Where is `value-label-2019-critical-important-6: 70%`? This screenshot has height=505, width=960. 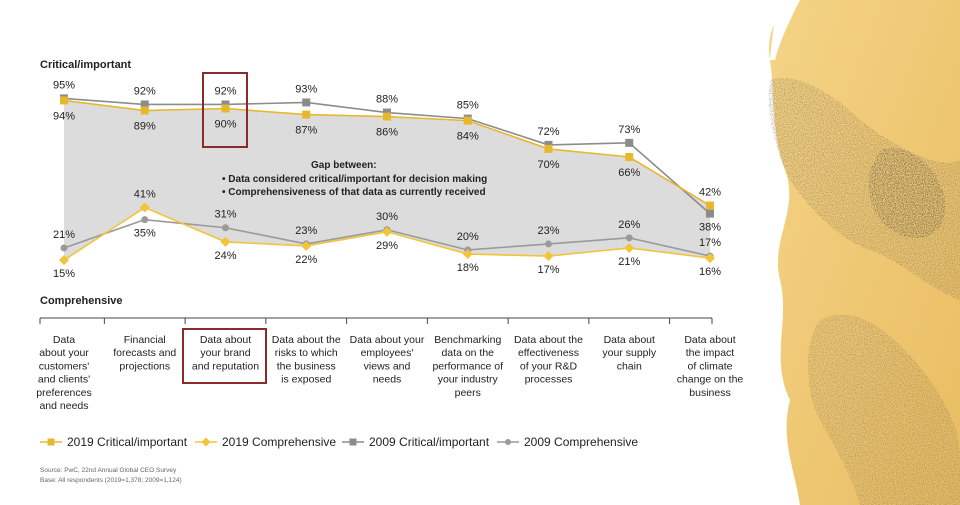 value-label-2019-critical-important-6: 70% is located at coordinates (548, 165).